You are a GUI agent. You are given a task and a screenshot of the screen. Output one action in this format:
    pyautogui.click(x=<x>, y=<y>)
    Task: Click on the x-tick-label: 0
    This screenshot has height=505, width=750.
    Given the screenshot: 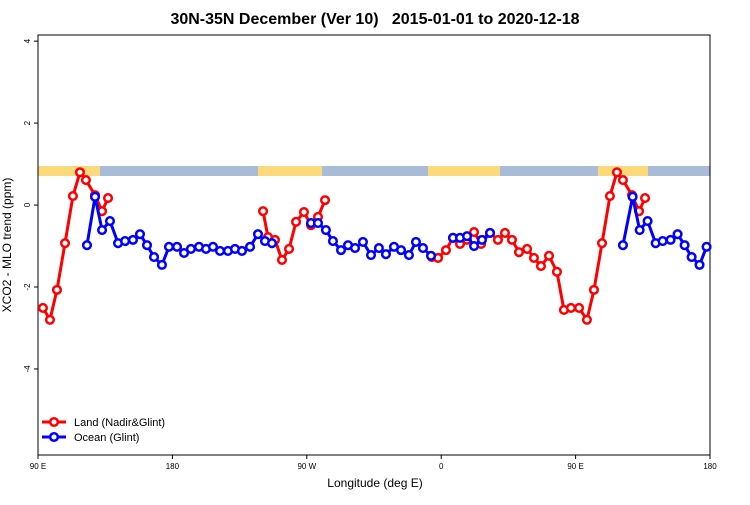 What is the action you would take?
    pyautogui.click(x=441, y=466)
    